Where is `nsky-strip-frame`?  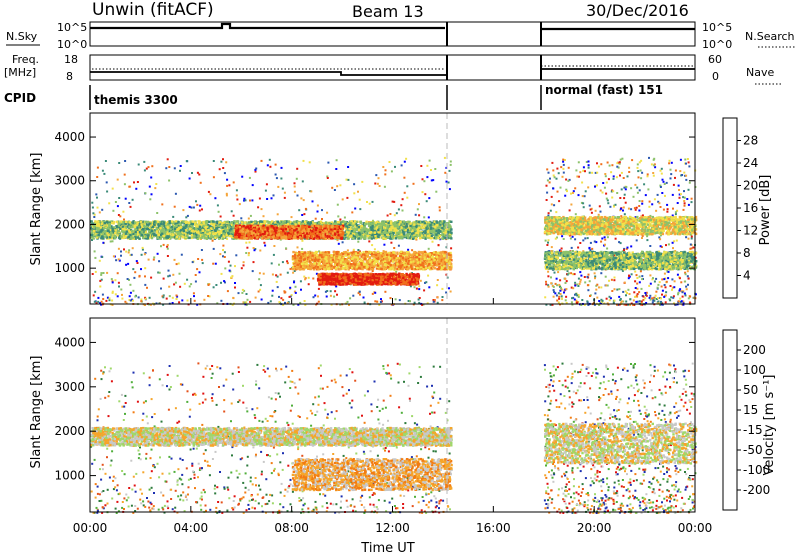
nsky-strip-frame is located at coordinates (392, 34).